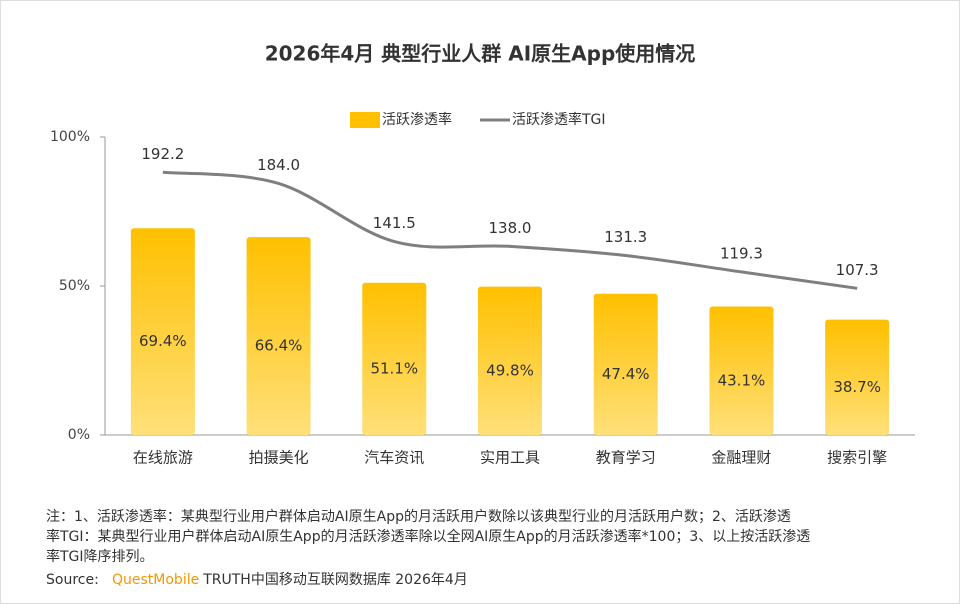  I want to click on data-label: 66.4%, so click(279, 346).